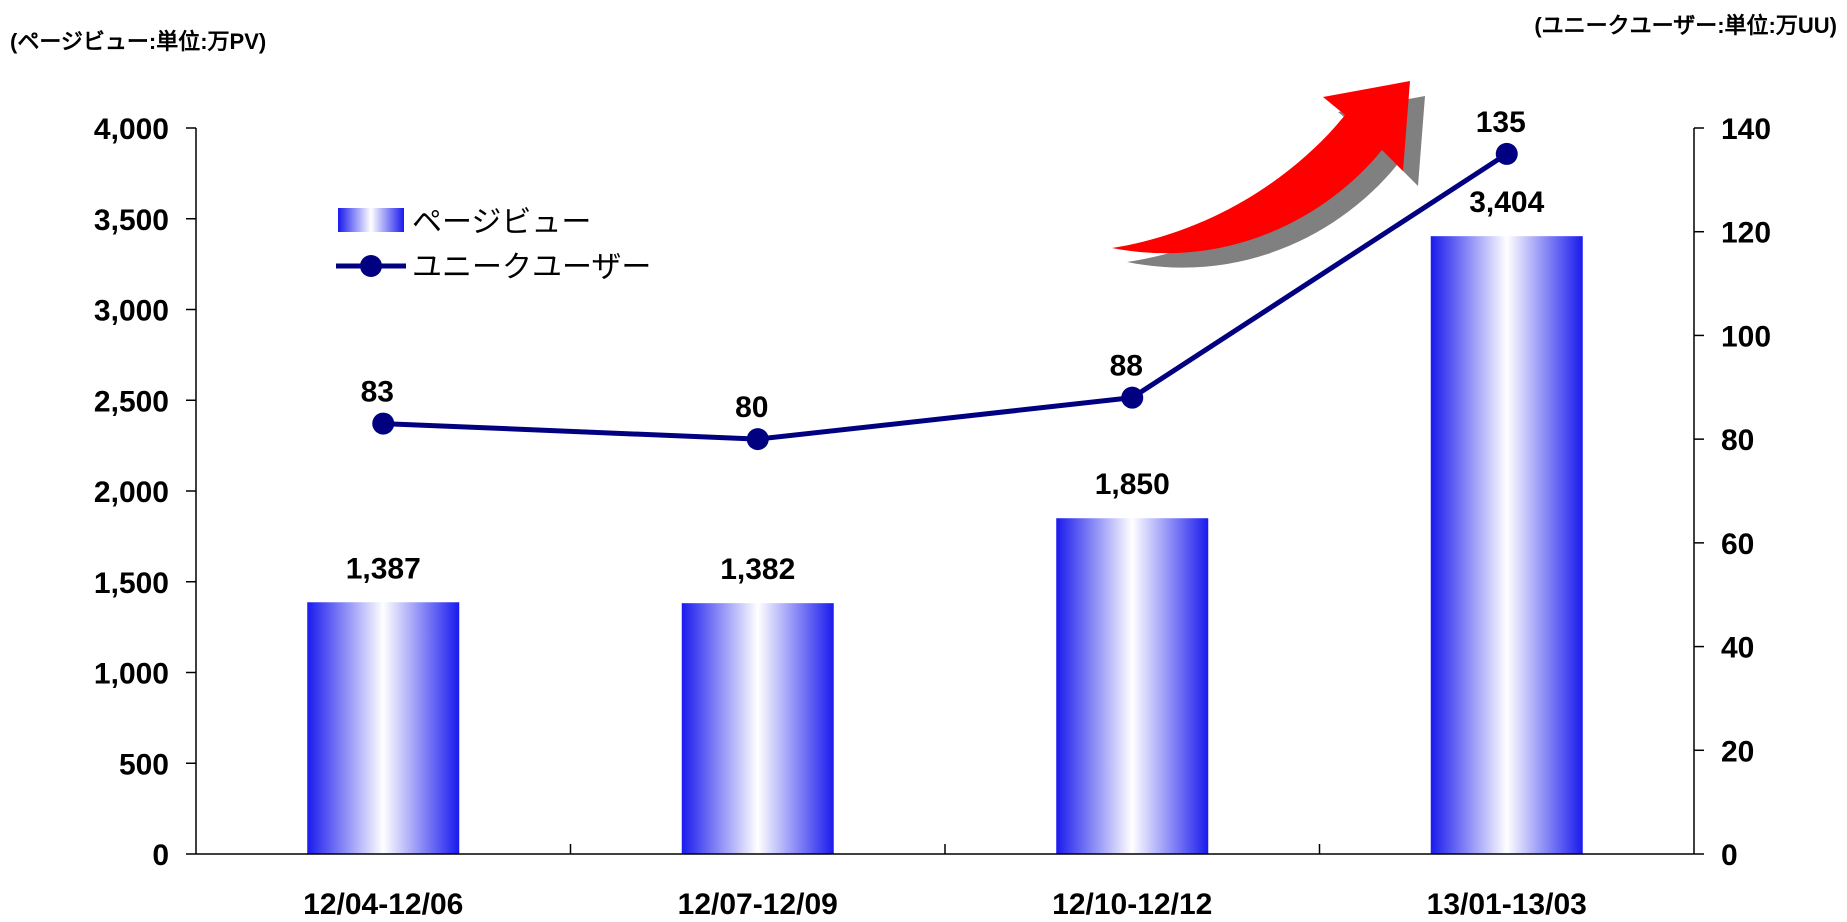  What do you see at coordinates (131, 674) in the screenshot?
I see `left-tick-label: 1,000` at bounding box center [131, 674].